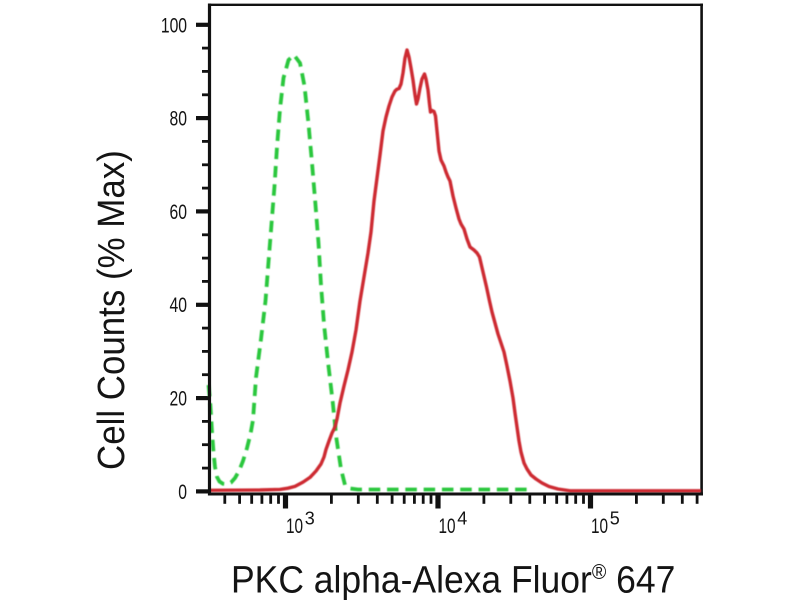 The width and height of the screenshot is (800, 605). I want to click on svg-text: 60, so click(178, 211).